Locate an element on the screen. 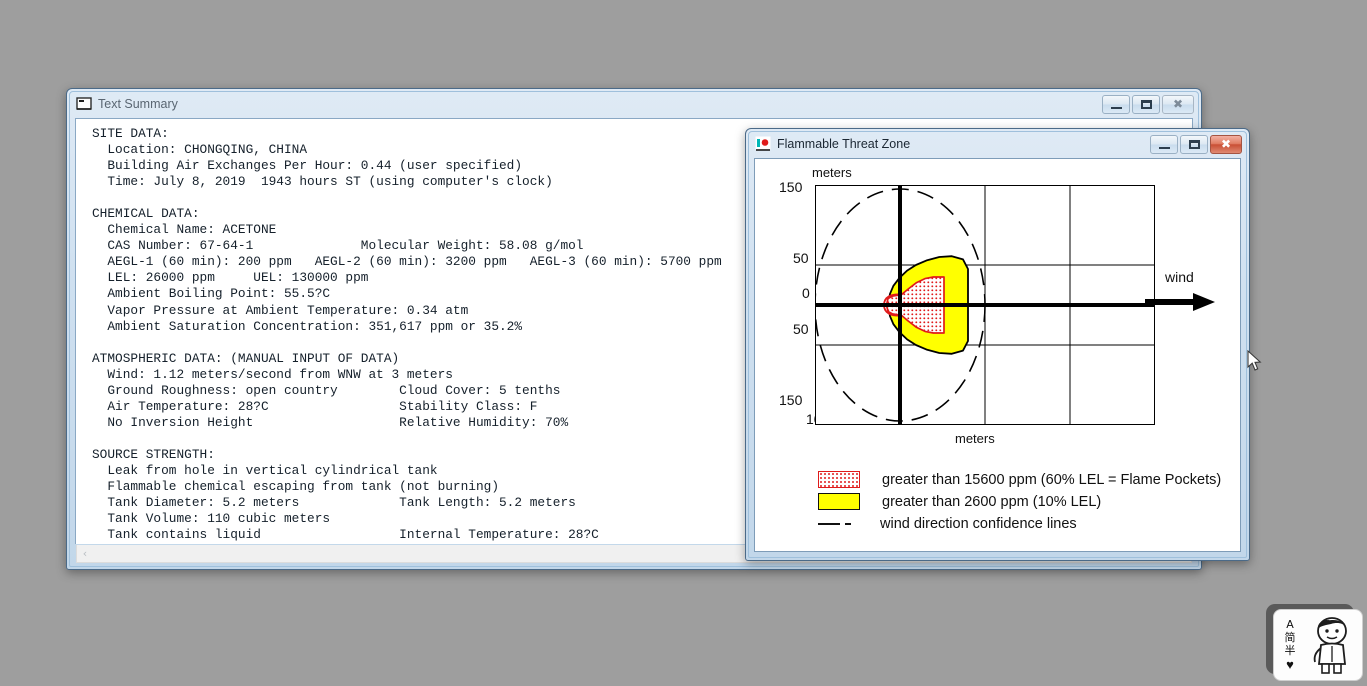  dashed-line-swatch-icon is located at coordinates (838, 523).